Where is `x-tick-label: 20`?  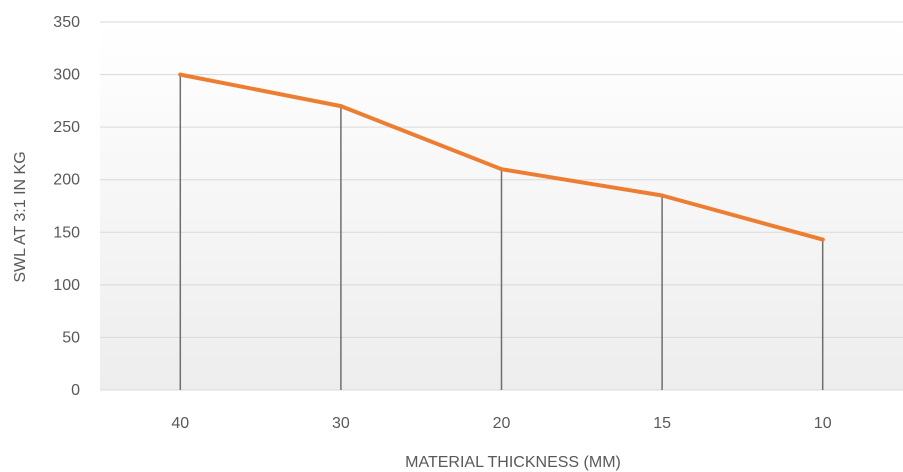
x-tick-label: 20 is located at coordinates (502, 423).